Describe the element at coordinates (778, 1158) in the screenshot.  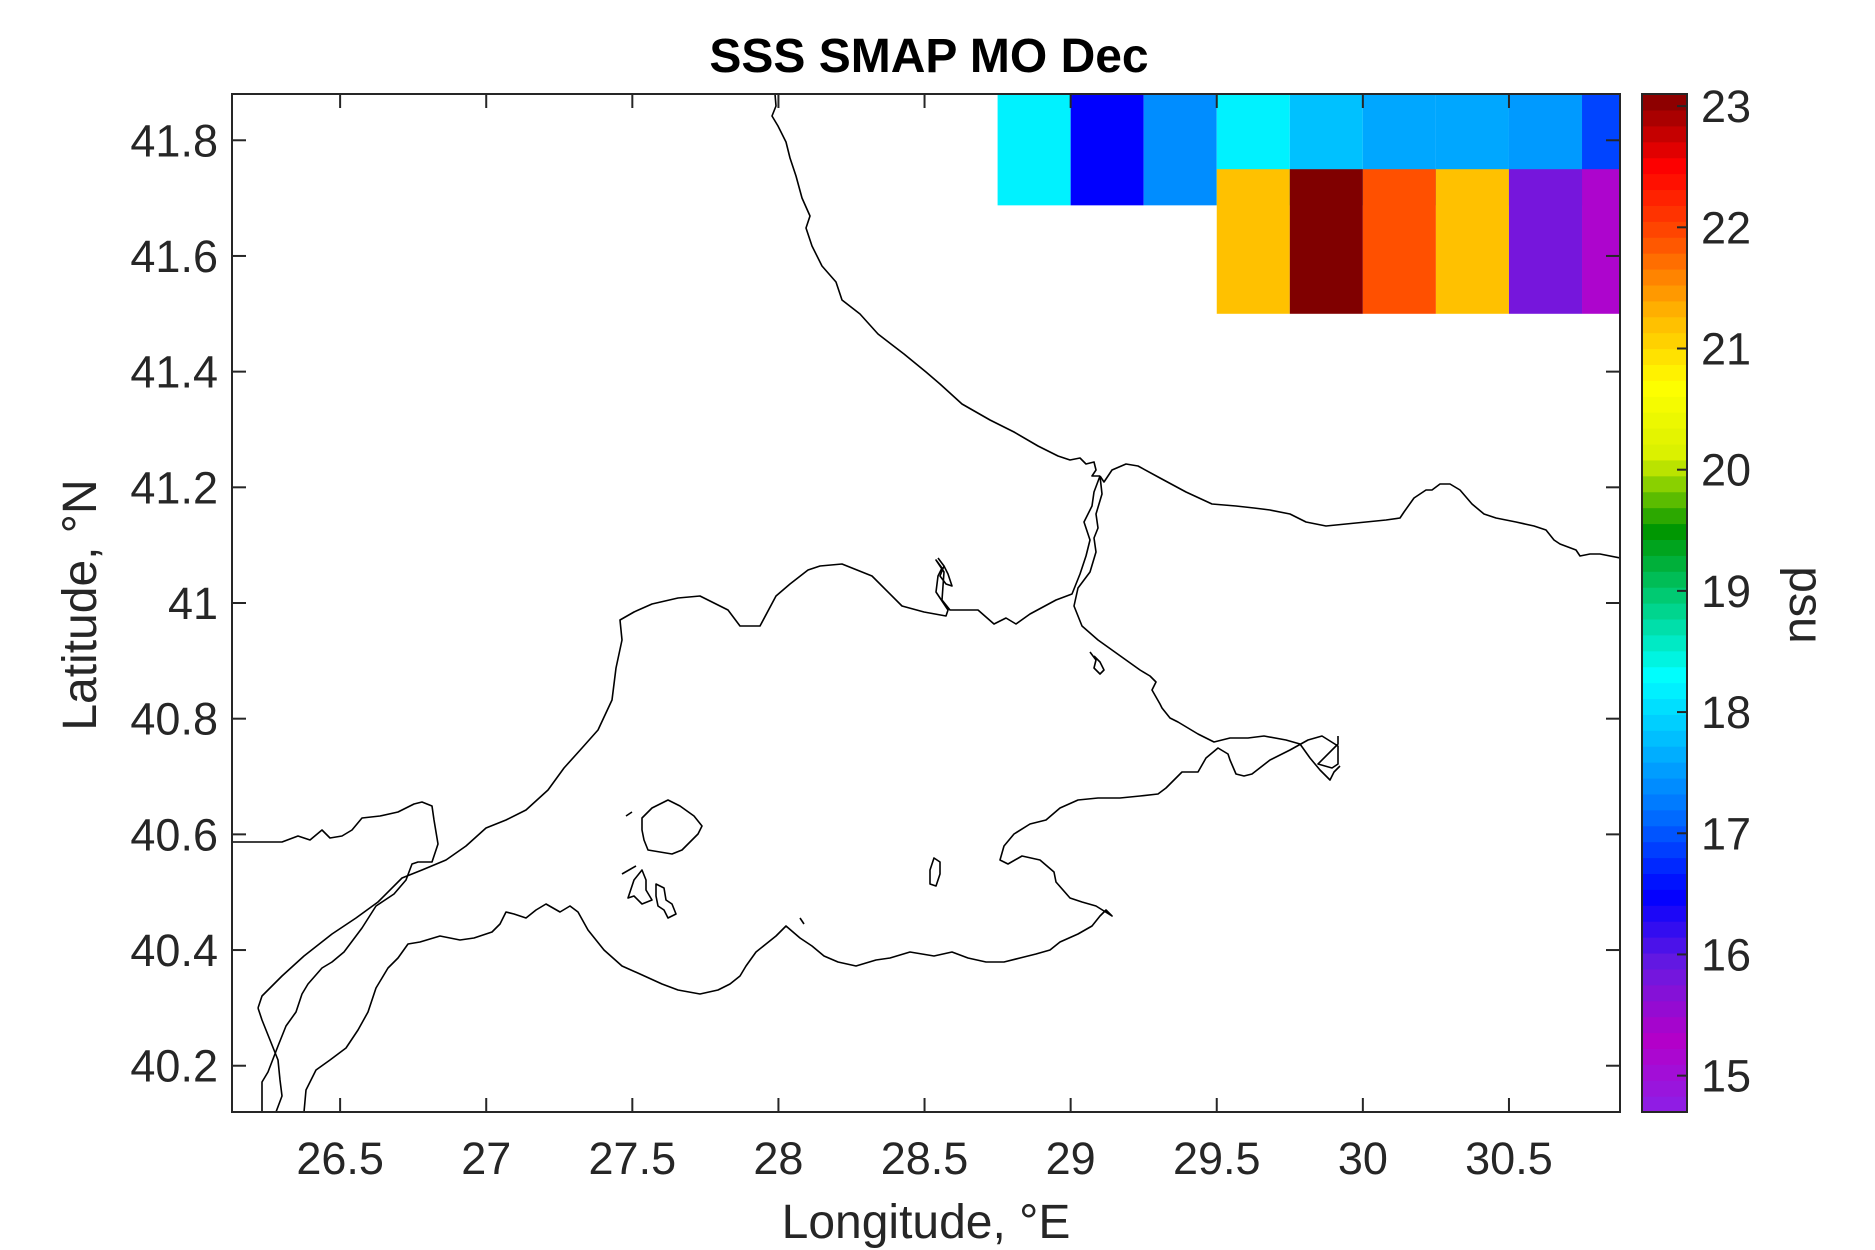
I see `x-tick-label: 28` at that location.